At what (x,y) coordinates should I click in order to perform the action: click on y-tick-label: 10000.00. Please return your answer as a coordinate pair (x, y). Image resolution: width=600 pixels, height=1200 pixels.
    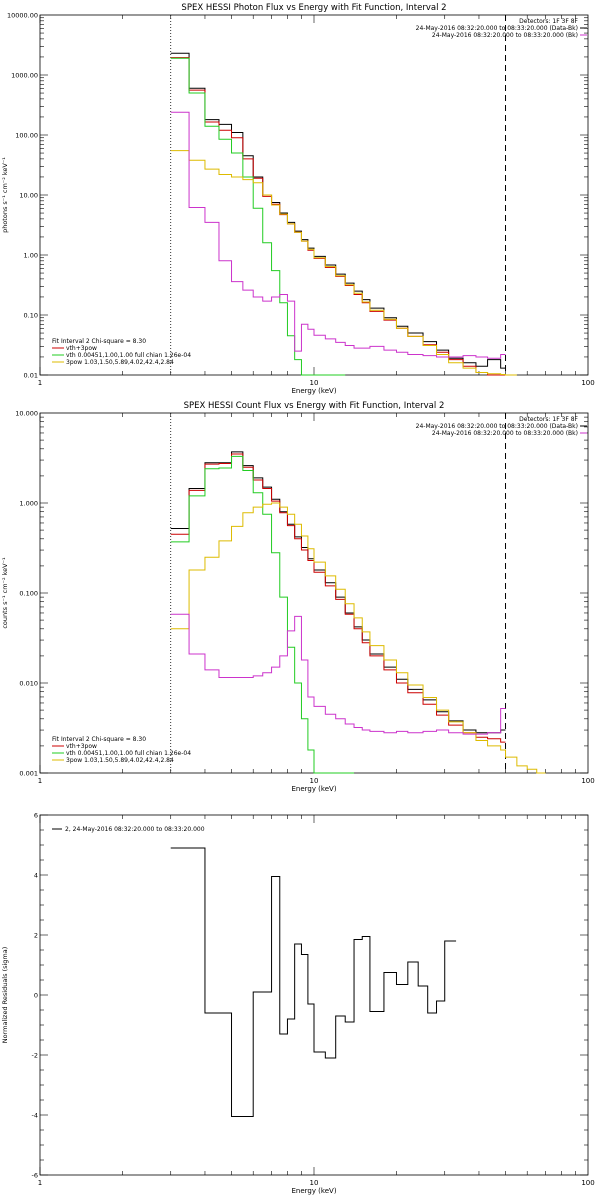
    Looking at the image, I should click on (22, 16).